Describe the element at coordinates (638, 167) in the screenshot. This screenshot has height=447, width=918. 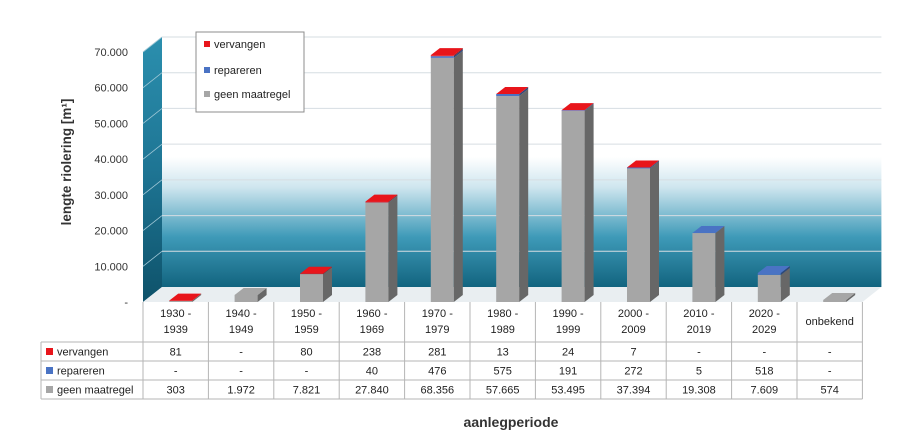
I see `bar-repareren-2000-2009` at that location.